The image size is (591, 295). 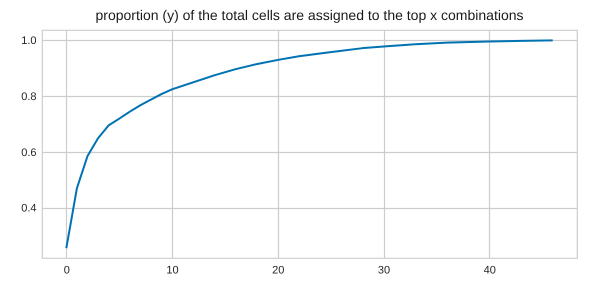 What do you see at coordinates (28, 208) in the screenshot?
I see `y-tick-label: 0.4` at bounding box center [28, 208].